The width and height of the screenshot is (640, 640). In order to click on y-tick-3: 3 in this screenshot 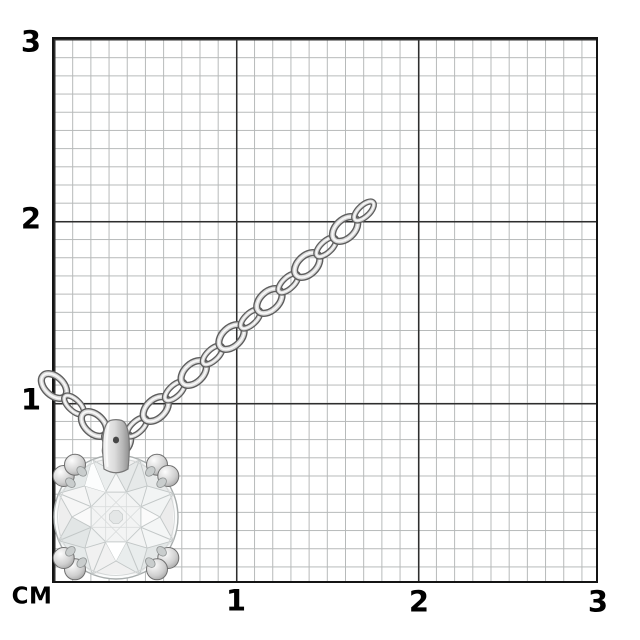, I will do `click(31, 41)`.